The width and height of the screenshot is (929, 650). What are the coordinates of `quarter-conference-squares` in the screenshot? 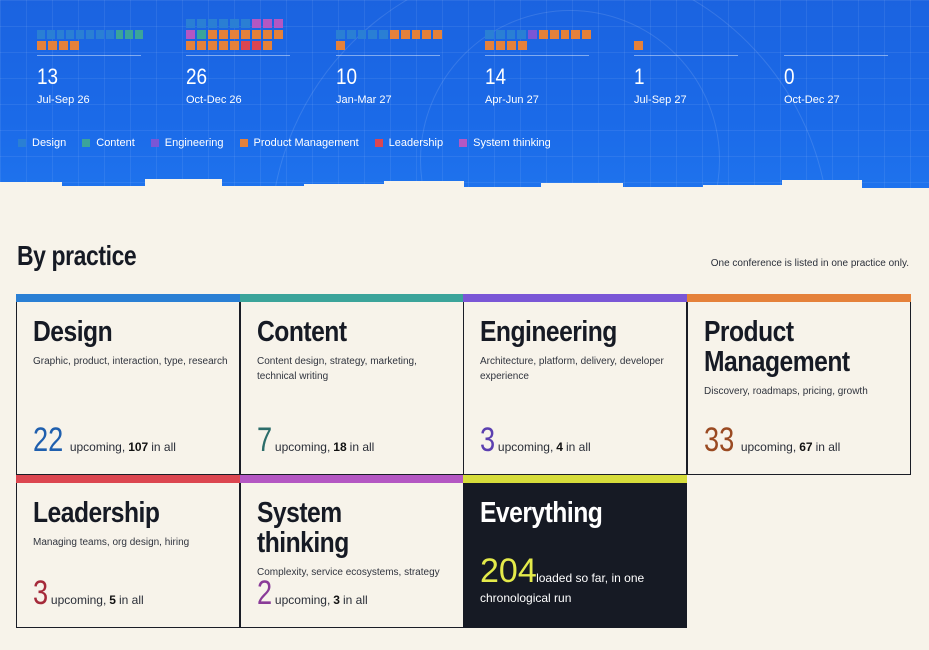 It's located at (538, 32).